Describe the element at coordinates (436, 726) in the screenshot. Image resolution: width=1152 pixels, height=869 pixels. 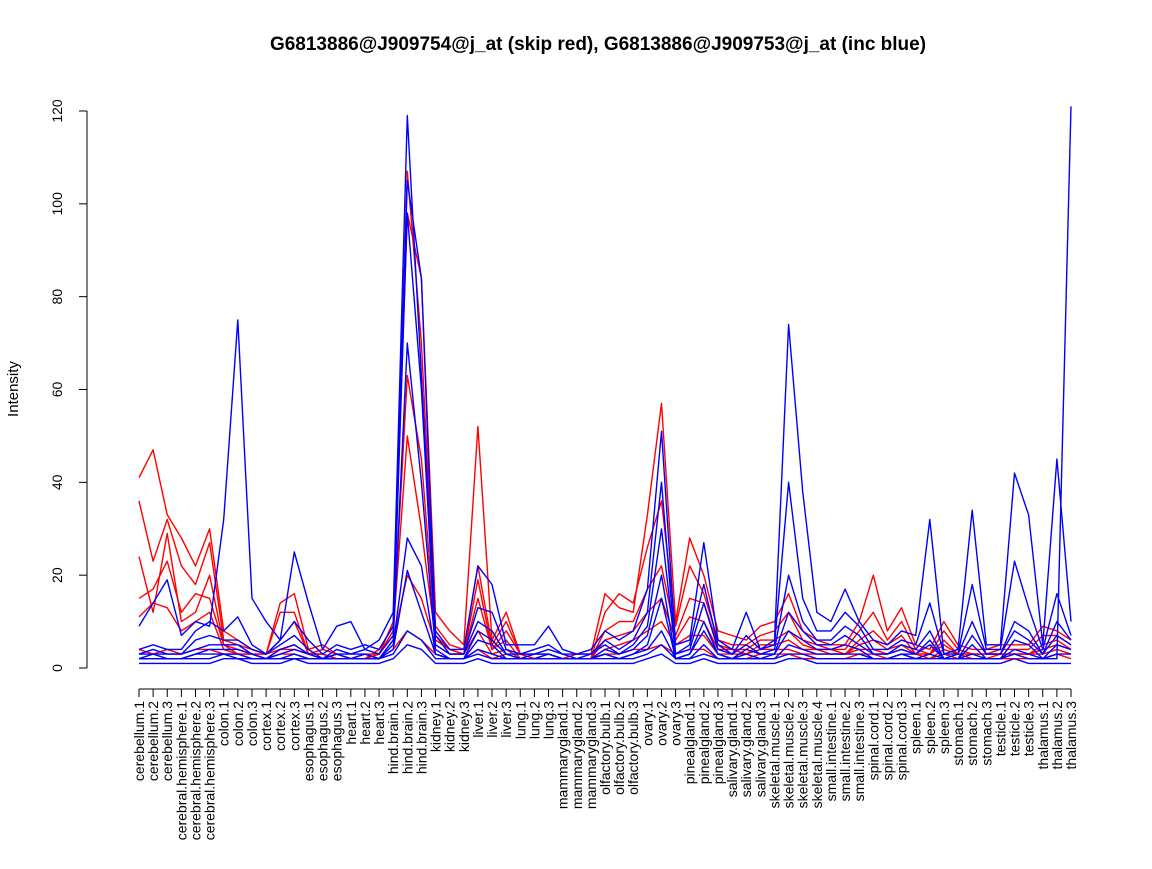
I see `x-tick-label: kidney.1` at that location.